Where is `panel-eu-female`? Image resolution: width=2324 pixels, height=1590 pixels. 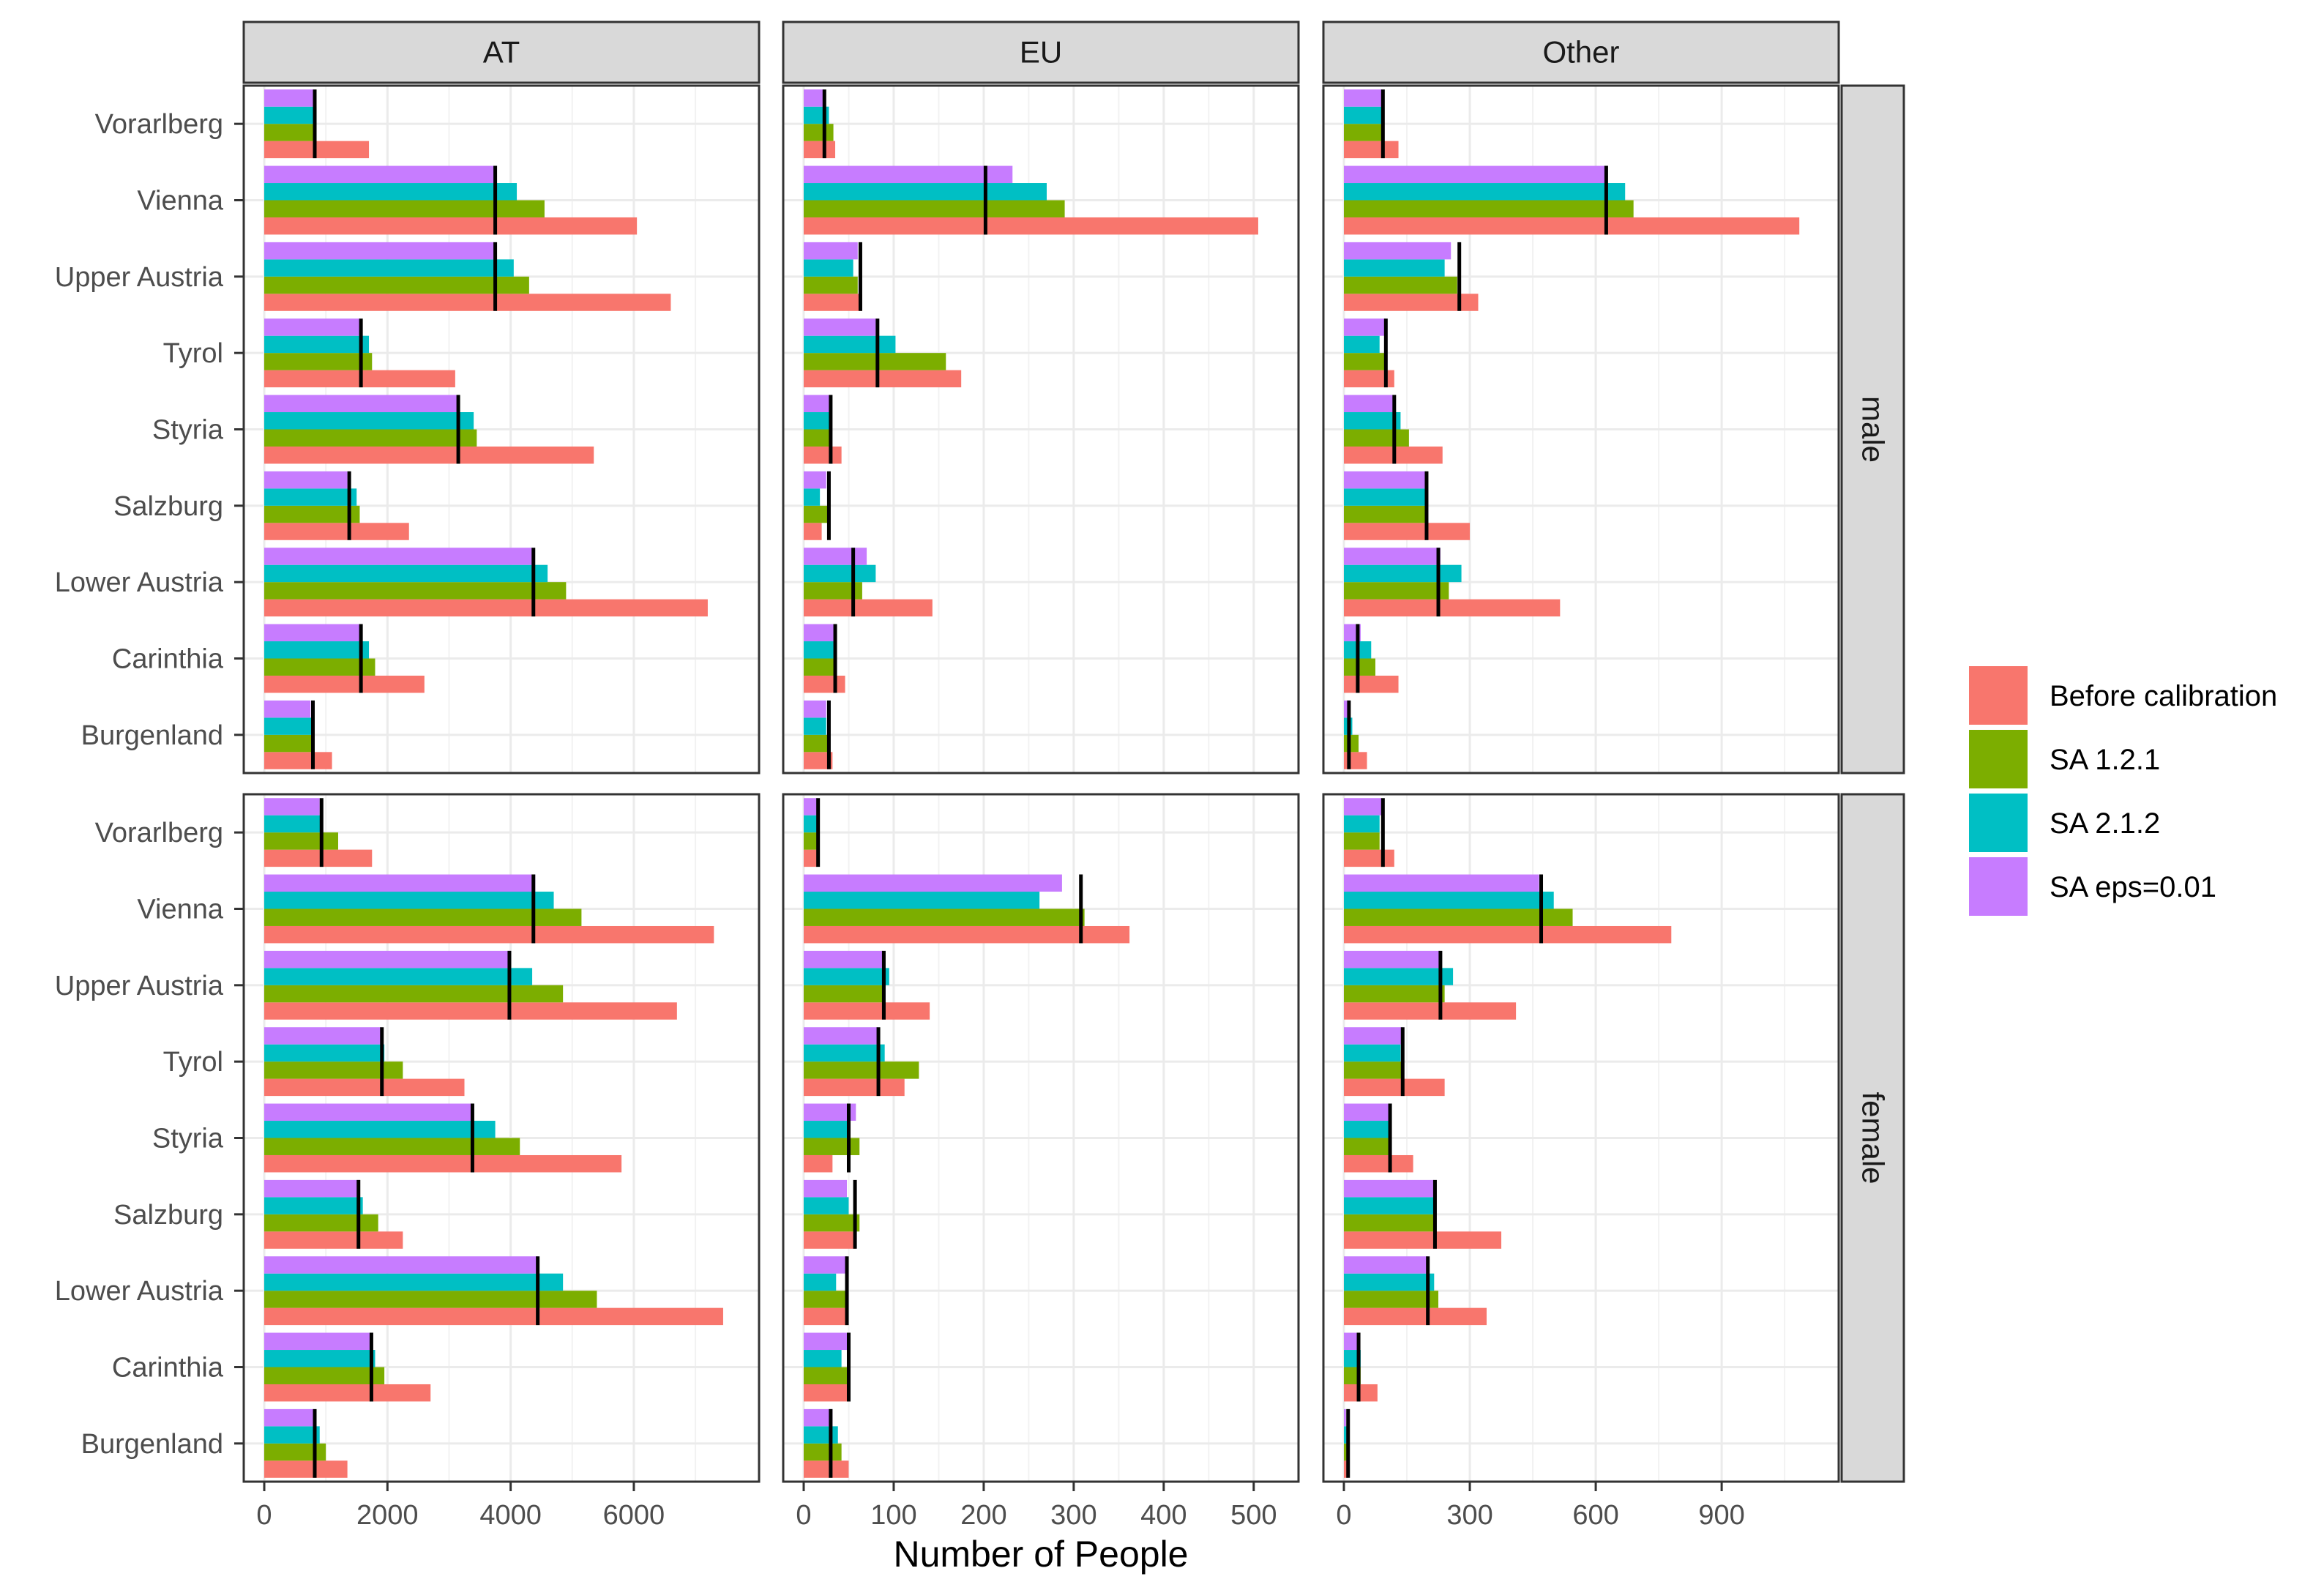 panel-eu-female is located at coordinates (1041, 1138).